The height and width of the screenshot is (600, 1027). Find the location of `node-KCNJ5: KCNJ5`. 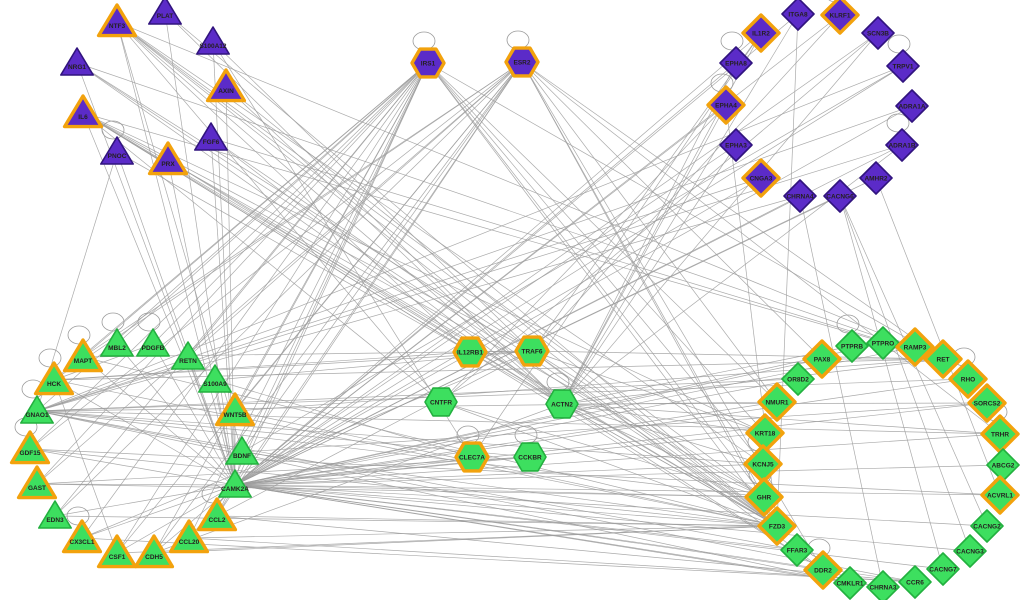

node-KCNJ5: KCNJ5 is located at coordinates (763, 464).